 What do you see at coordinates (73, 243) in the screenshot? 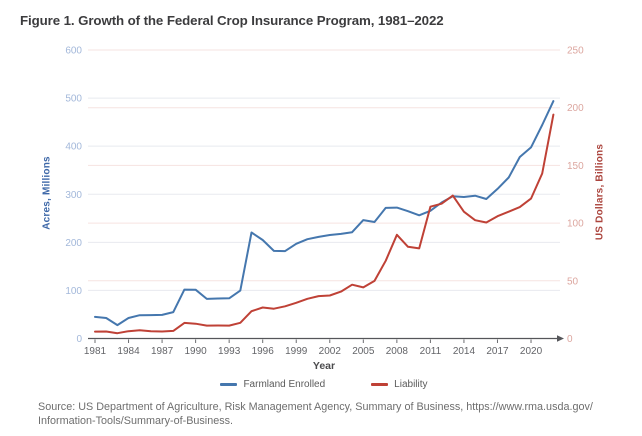
I see `left-axis-tick-label: 200` at bounding box center [73, 243].